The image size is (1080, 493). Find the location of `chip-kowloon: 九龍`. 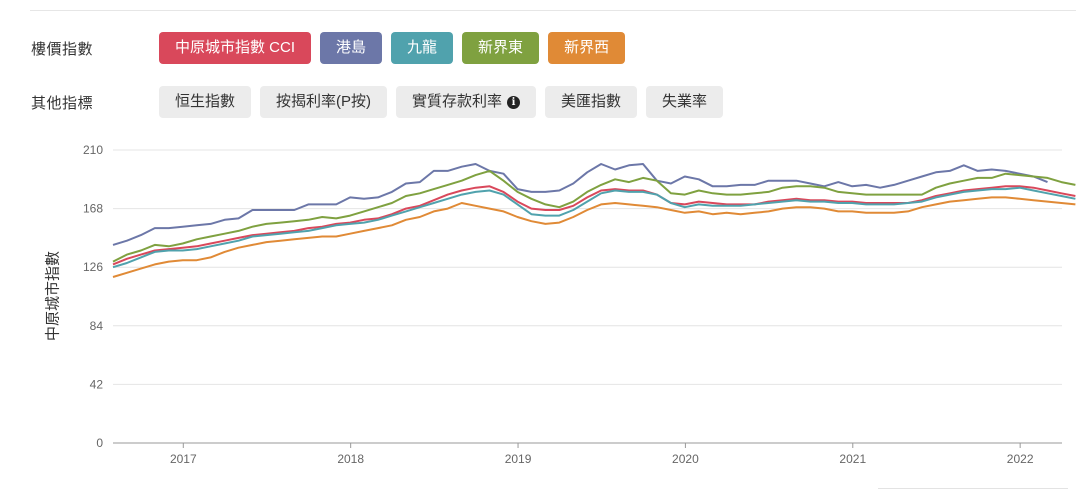

chip-kowloon: 九龍 is located at coordinates (422, 48).